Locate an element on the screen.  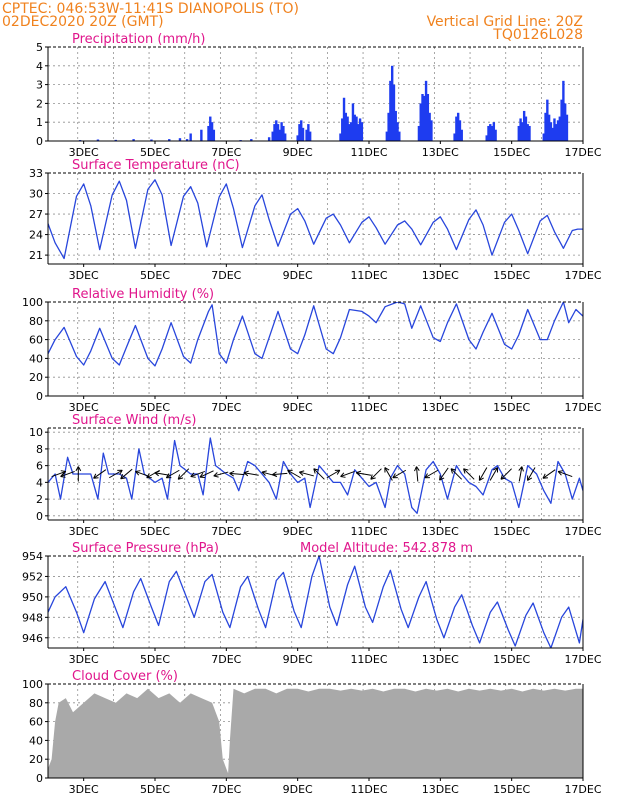
y-tick-label: 40 is located at coordinates (36, 358).